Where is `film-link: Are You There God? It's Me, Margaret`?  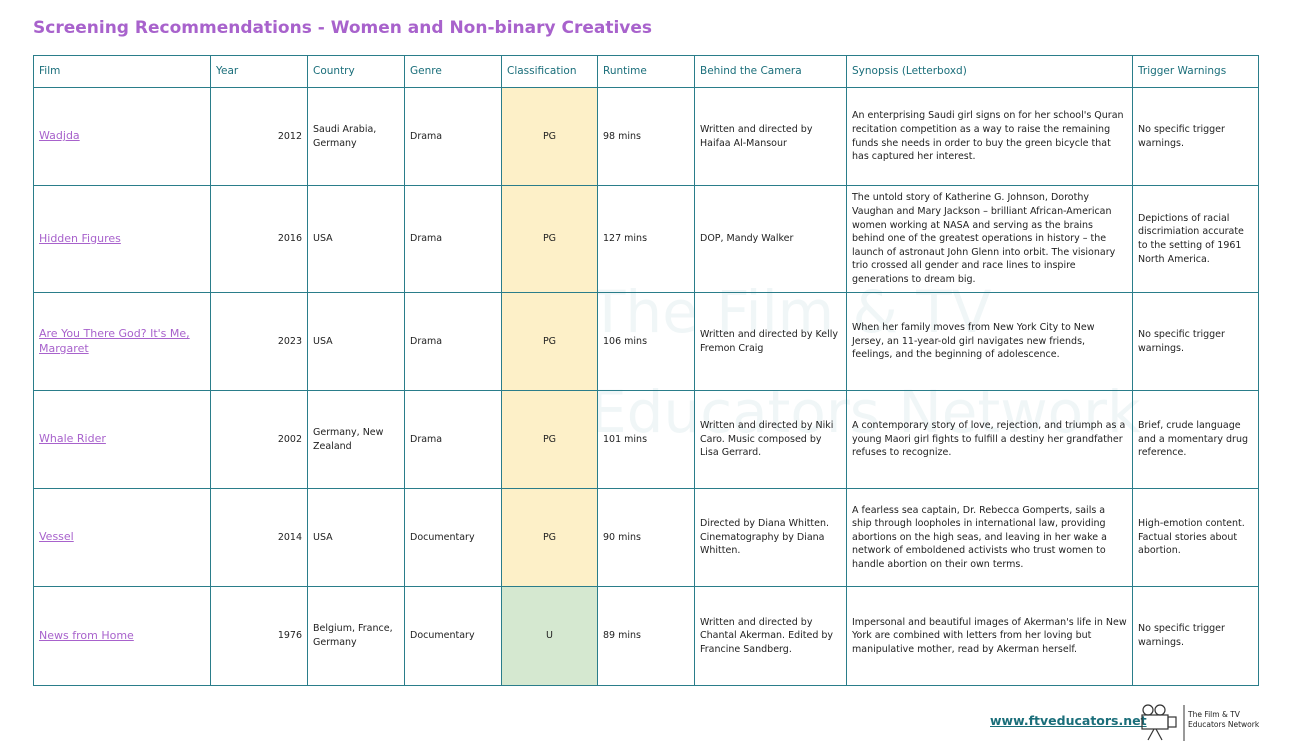 film-link: Are You There God? It's Me, Margaret is located at coordinates (114, 340).